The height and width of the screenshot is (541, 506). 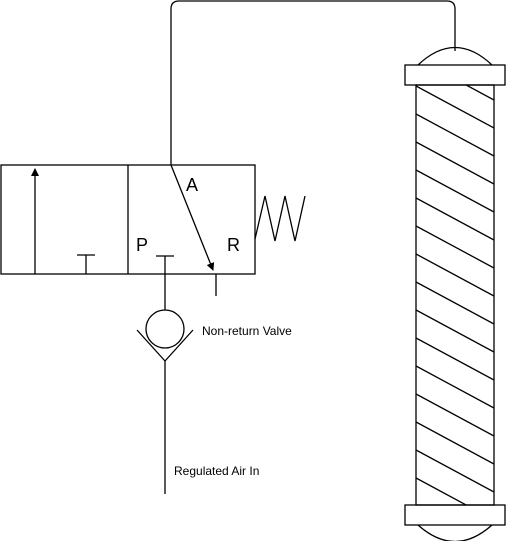 What do you see at coordinates (142, 245) in the screenshot?
I see `port-p-label: P` at bounding box center [142, 245].